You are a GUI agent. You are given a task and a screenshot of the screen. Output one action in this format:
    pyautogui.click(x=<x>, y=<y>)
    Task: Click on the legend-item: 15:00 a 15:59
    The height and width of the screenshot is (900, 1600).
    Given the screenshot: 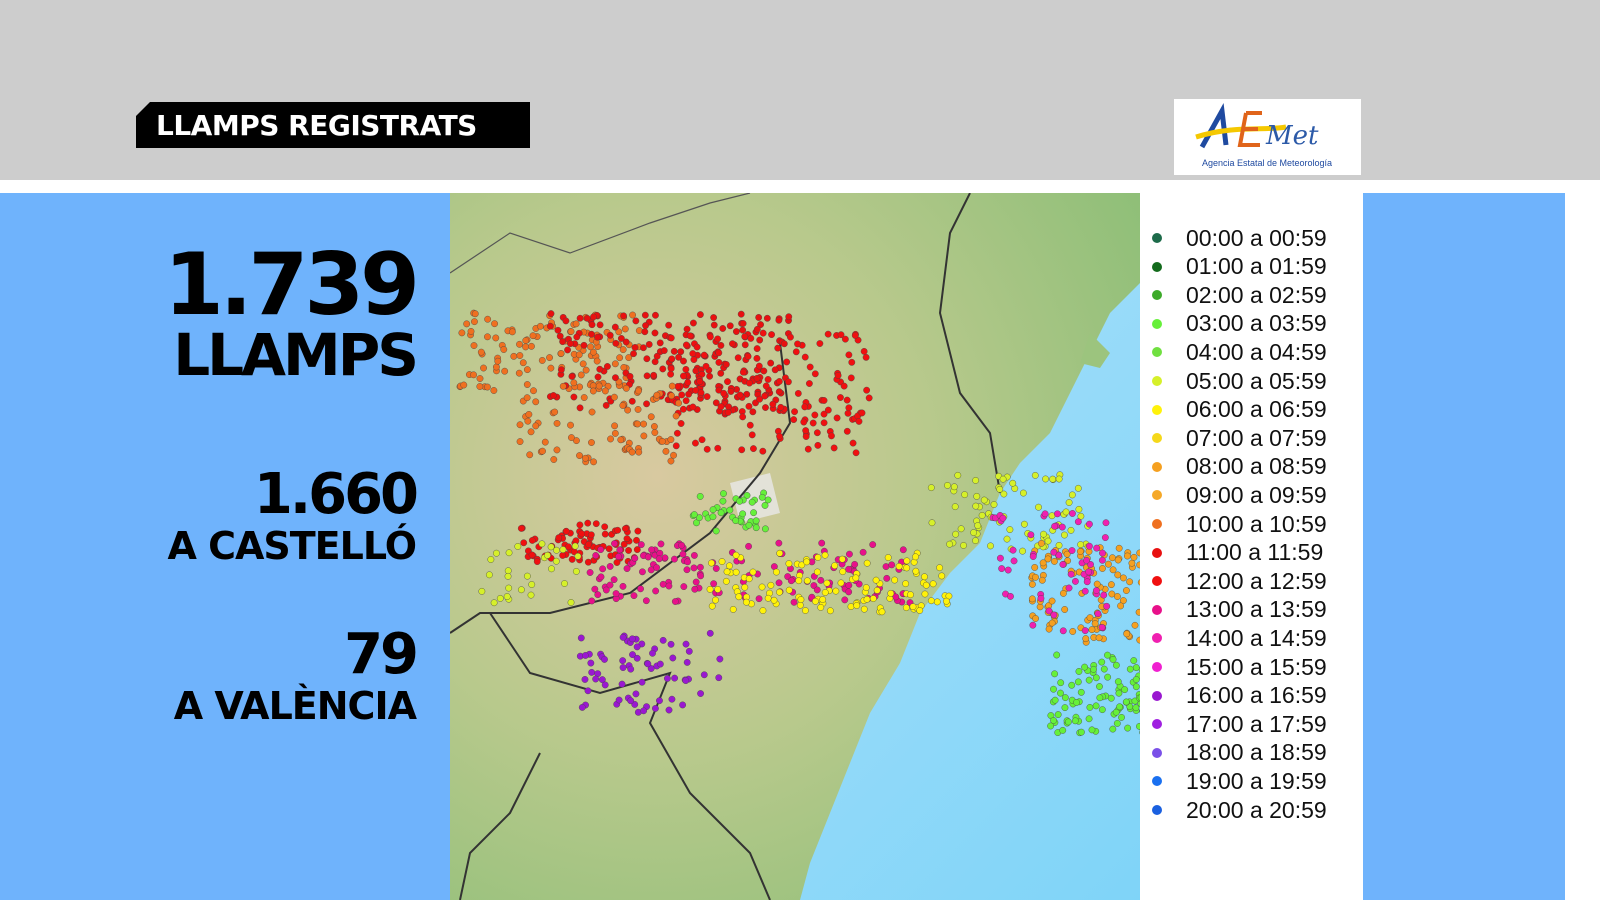 What is the action you would take?
    pyautogui.click(x=1239, y=667)
    